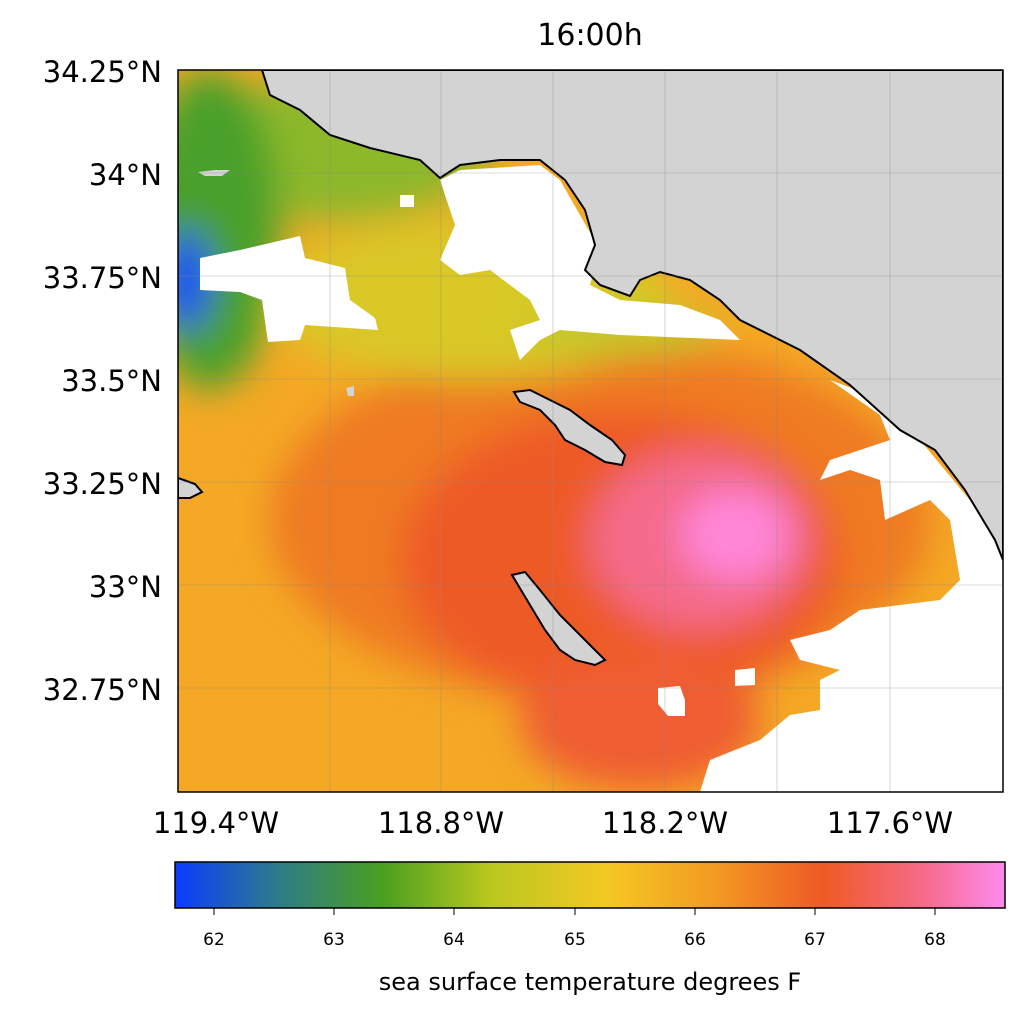 This screenshot has width=1024, height=1024. Describe the element at coordinates (590, 35) in the screenshot. I see `map-title: 16:00h` at that location.